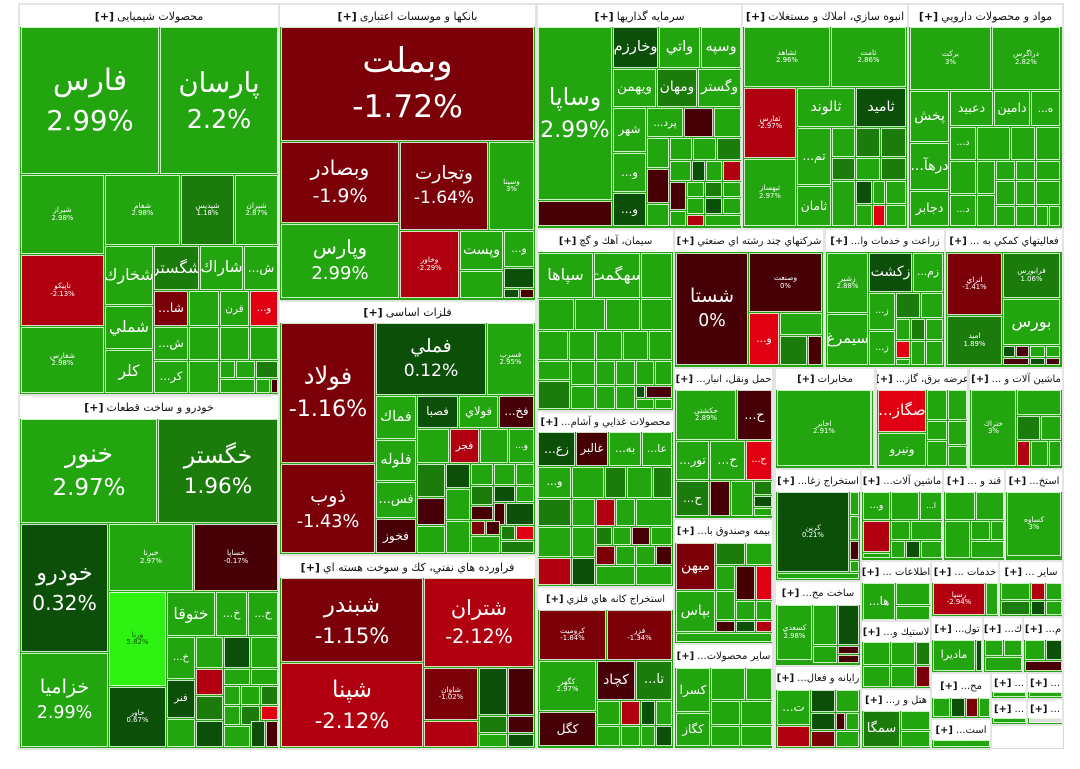 The width and height of the screenshot is (1080, 769). What do you see at coordinates (695, 611) in the screenshot?
I see `stock-tile: بپاس` at bounding box center [695, 611].